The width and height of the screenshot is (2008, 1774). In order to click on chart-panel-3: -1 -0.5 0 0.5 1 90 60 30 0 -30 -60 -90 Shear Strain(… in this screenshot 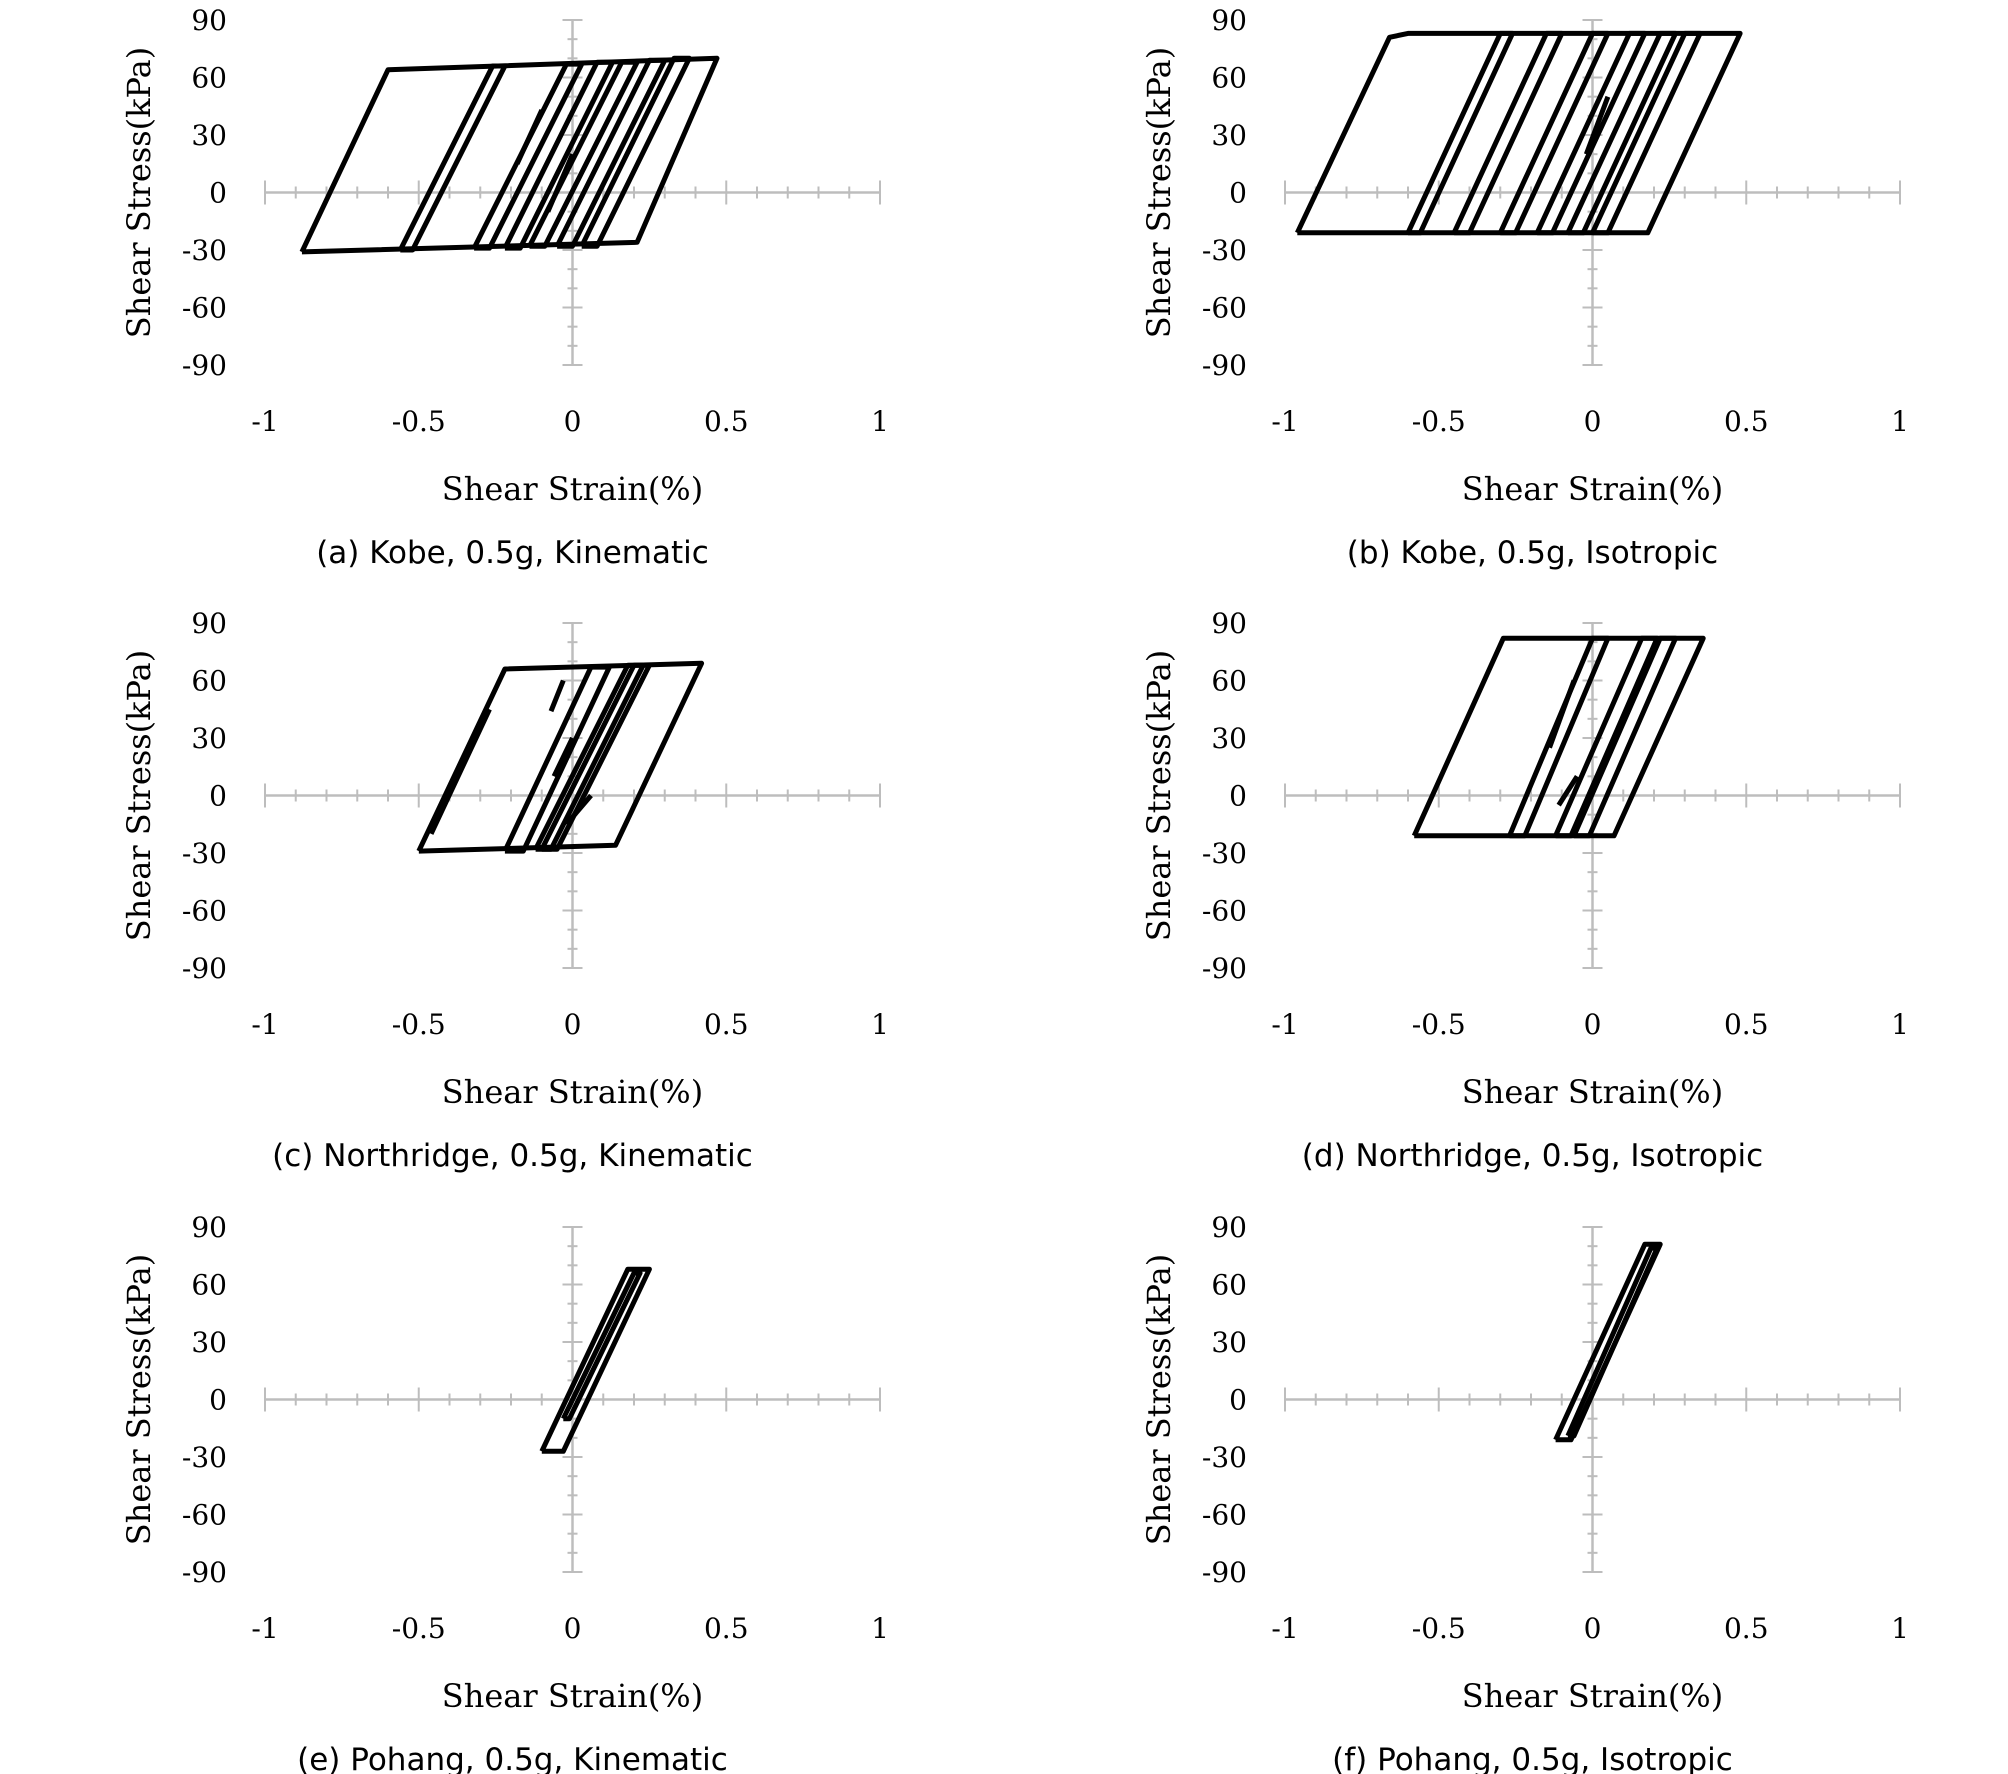, I will do `click(1524, 890)`.